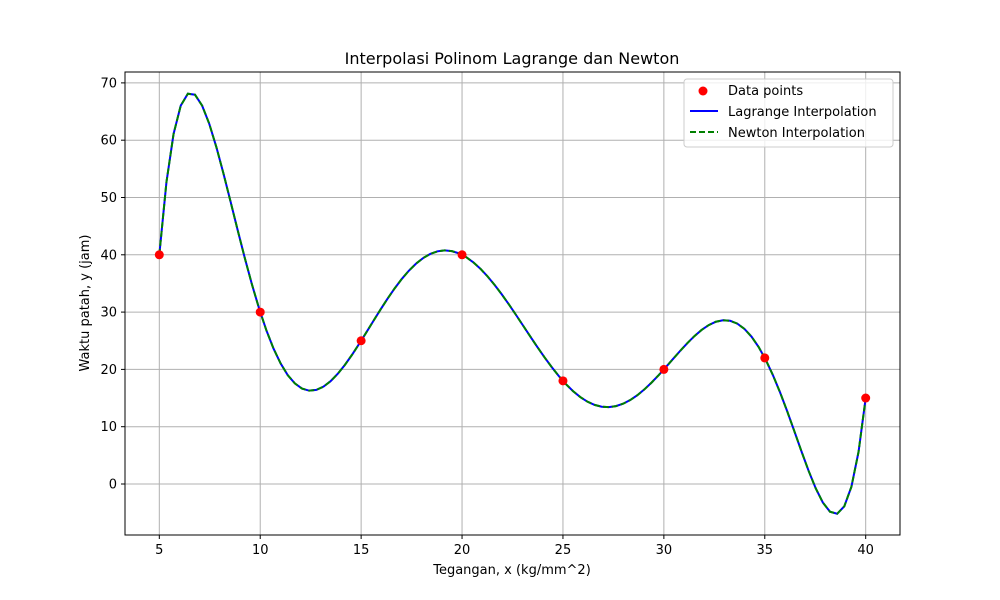 This screenshot has height=600, width=1000. What do you see at coordinates (108, 427) in the screenshot?
I see `y-tick-label: 10` at bounding box center [108, 427].